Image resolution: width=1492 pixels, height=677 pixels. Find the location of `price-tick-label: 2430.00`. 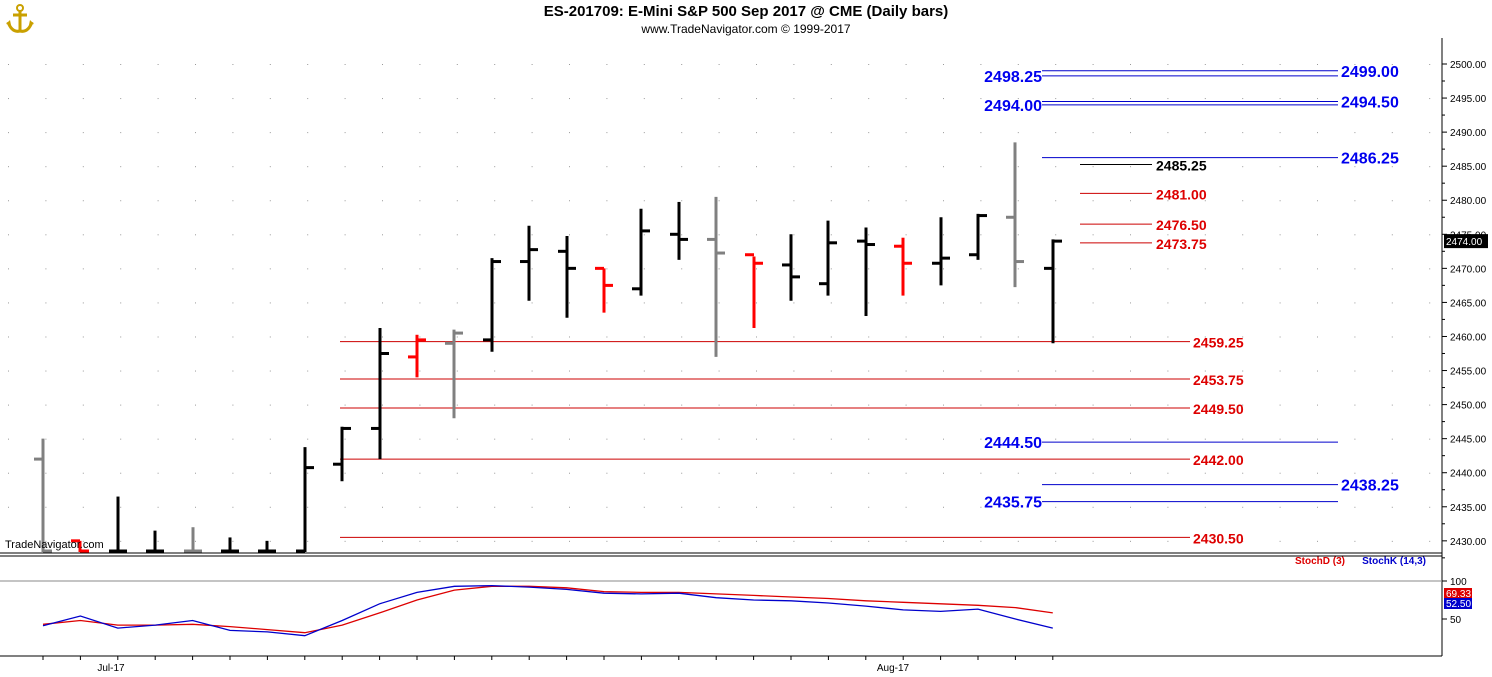

price-tick-label: 2430.00 is located at coordinates (1468, 542).